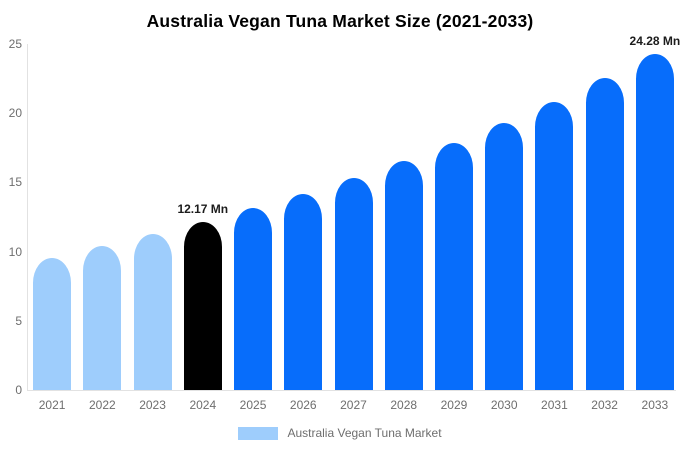 This screenshot has height=450, width=680. What do you see at coordinates (253, 405) in the screenshot?
I see `x-tick-2025: 2025` at bounding box center [253, 405].